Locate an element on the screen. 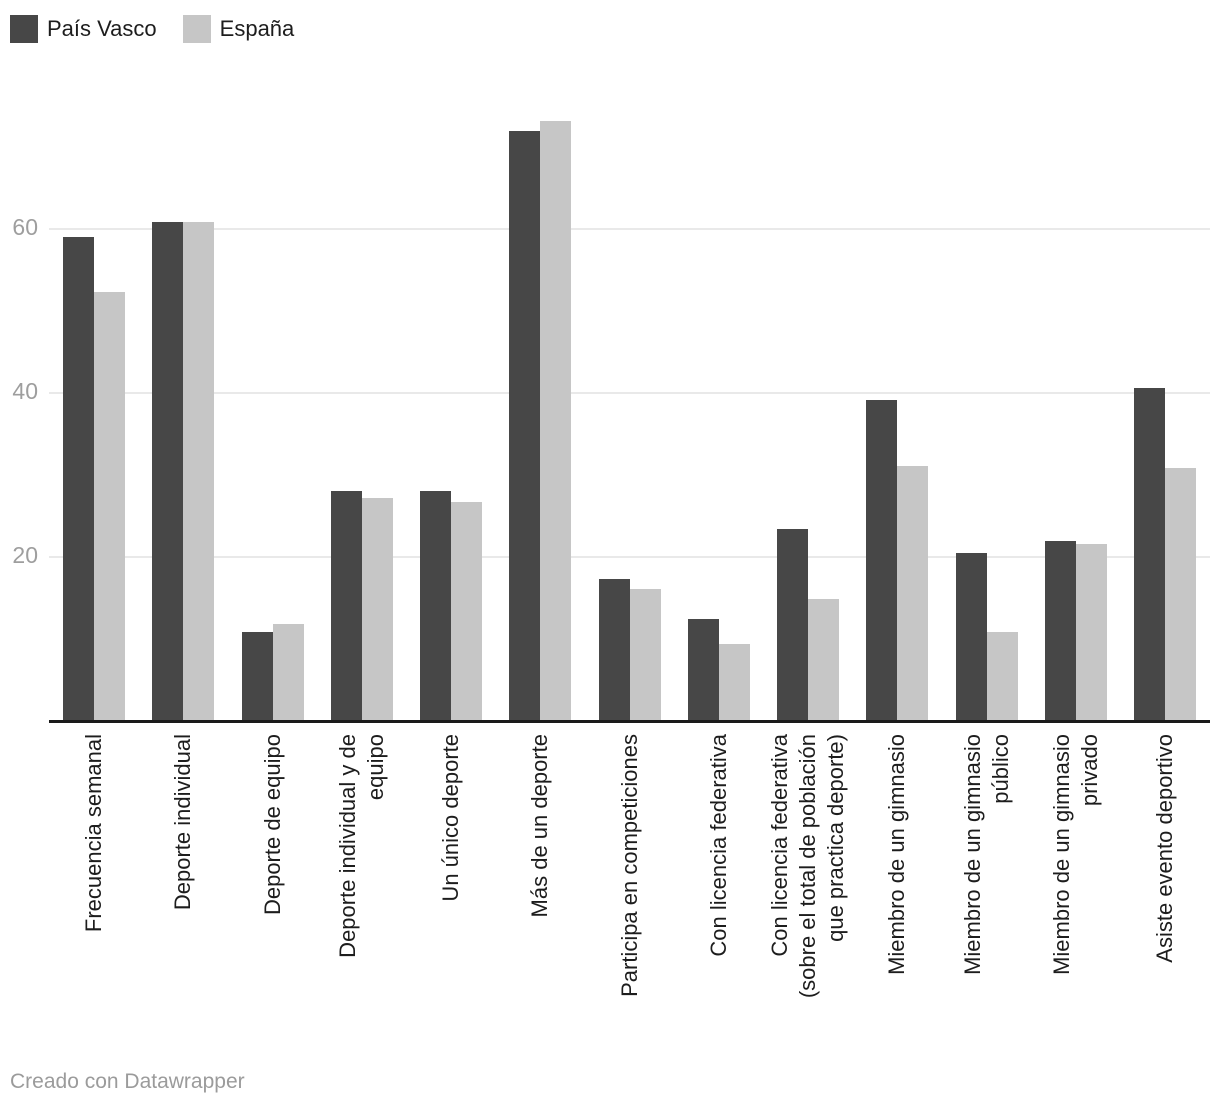 This screenshot has height=1106, width=1220. x-axis-label-3: Deporte individual y de equipo is located at coordinates (361, 846).